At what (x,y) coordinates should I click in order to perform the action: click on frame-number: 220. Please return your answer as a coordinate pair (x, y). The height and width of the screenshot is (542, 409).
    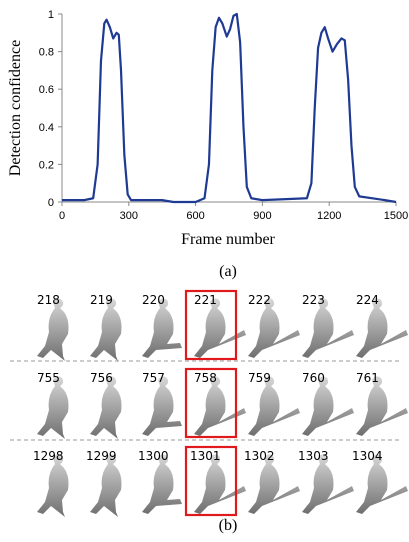
    Looking at the image, I should click on (153, 300).